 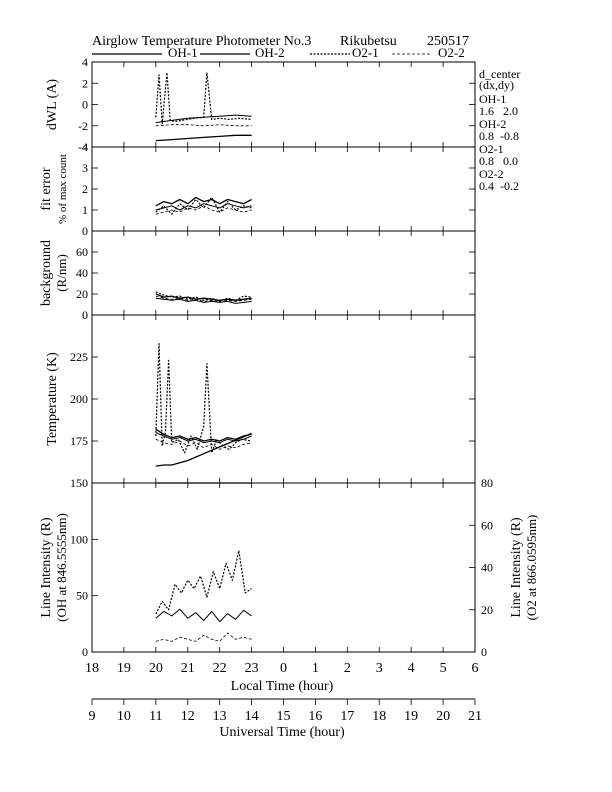 I want to click on local-time-tick-label: 1, so click(x=315, y=668).